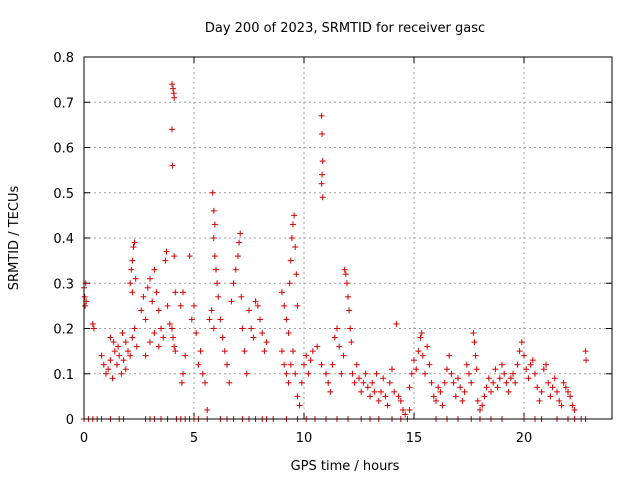  Describe the element at coordinates (63, 149) in the screenshot. I see `y-tick-label: 0.6` at that location.